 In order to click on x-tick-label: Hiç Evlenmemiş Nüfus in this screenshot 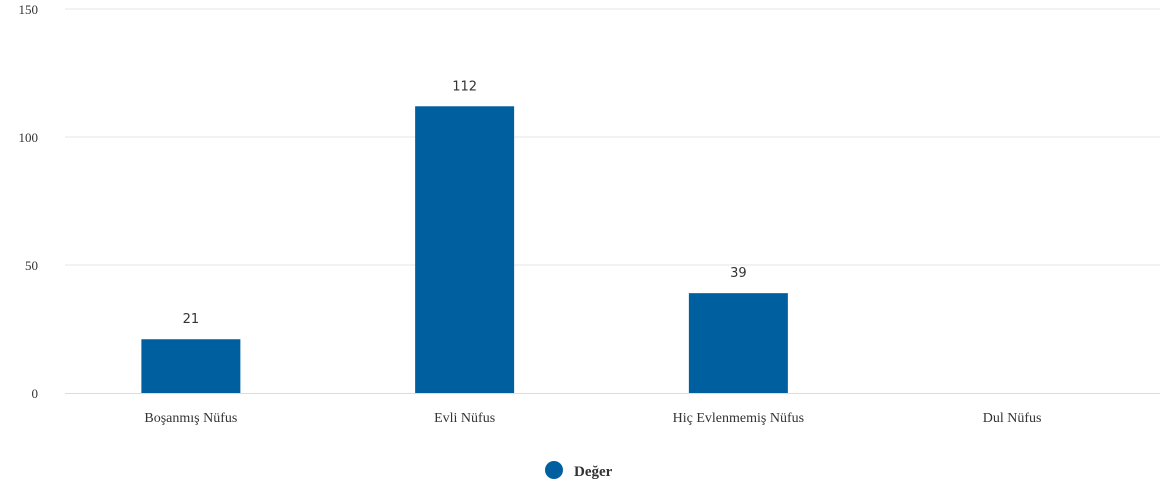, I will do `click(738, 418)`.